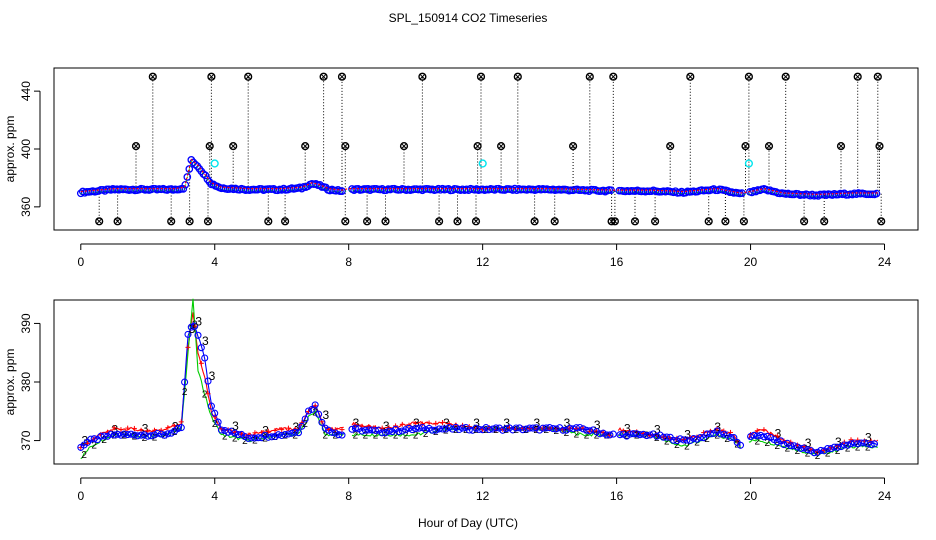 This screenshot has width=936, height=540. I want to click on top-x-tick-label: 24, so click(885, 262).